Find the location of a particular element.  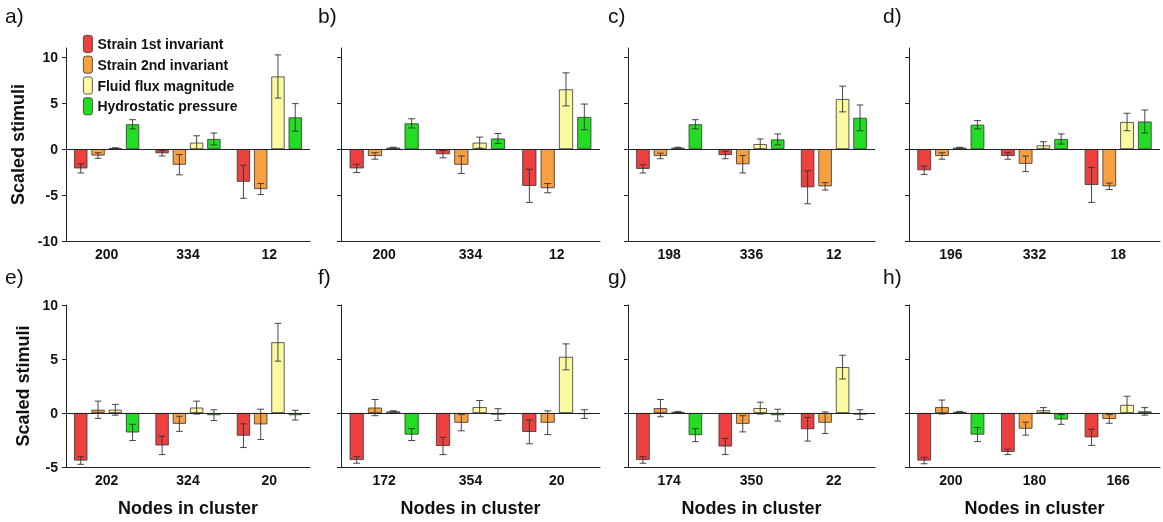

x-tick-label: 332 is located at coordinates (1034, 254).